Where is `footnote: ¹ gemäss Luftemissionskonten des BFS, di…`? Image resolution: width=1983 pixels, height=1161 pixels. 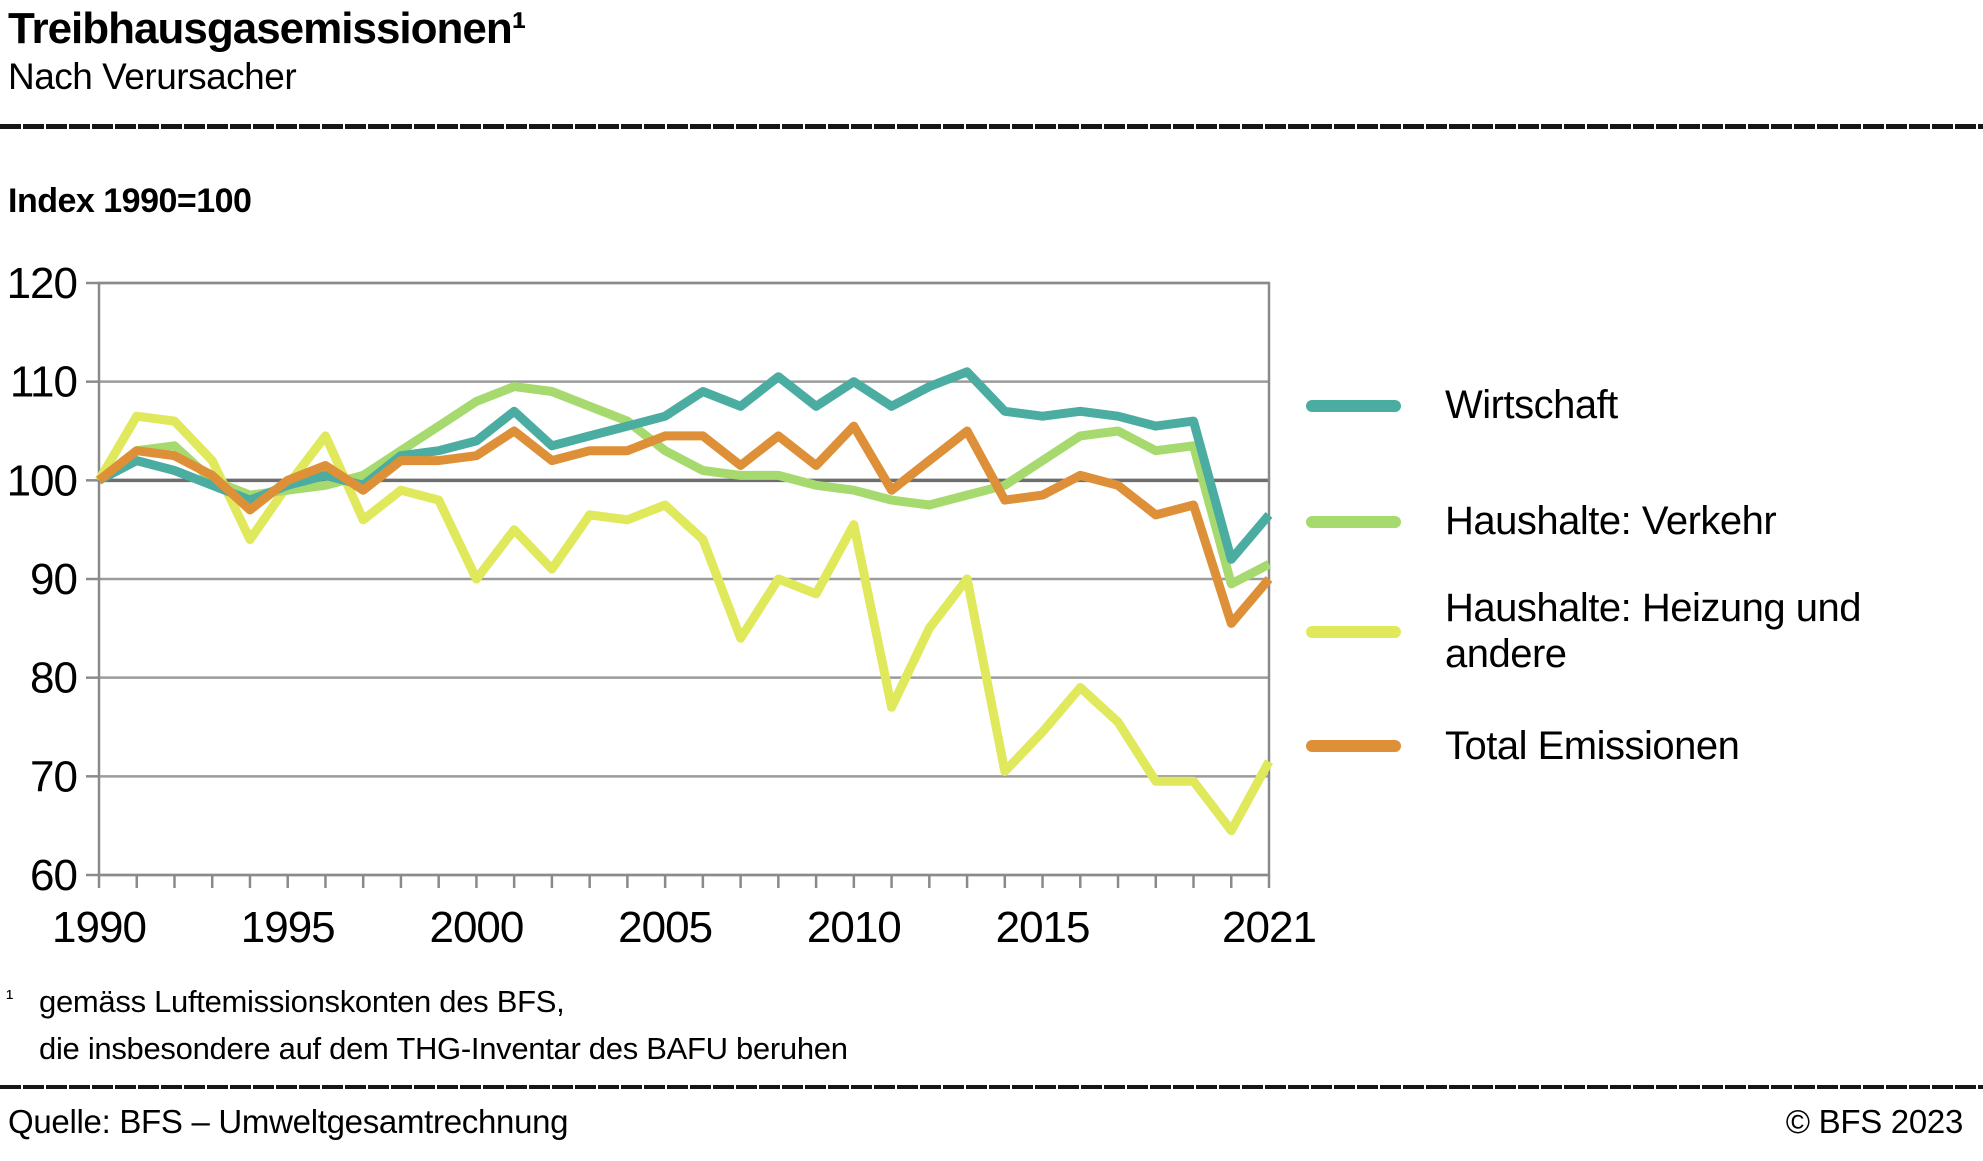 footnote: ¹ gemäss Luftemissionskonten des BFS, di… is located at coordinates (427, 1025).